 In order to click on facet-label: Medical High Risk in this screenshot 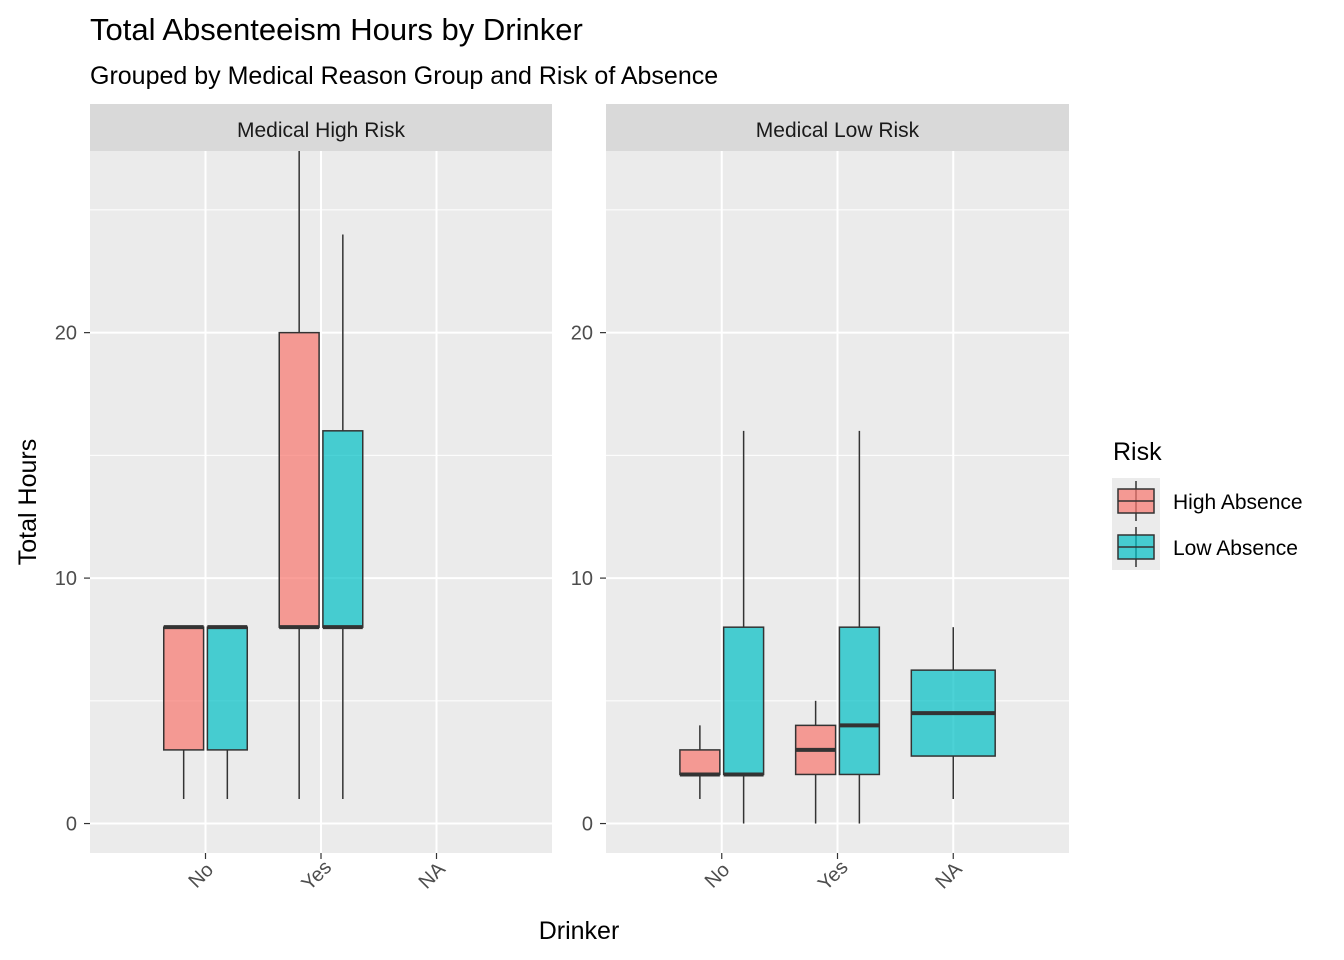, I will do `click(321, 130)`.